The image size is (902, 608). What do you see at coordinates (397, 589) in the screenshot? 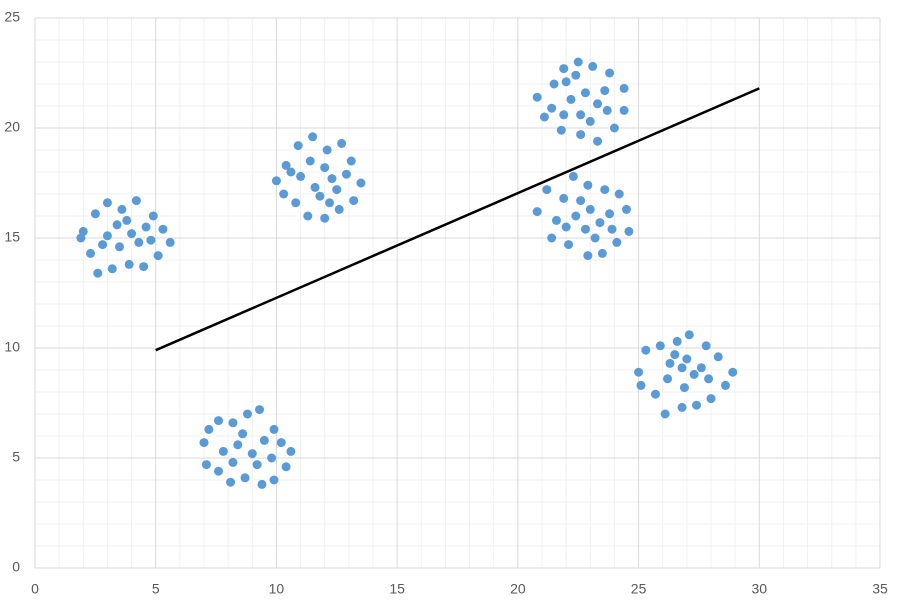
I see `x-tick-label: 15` at bounding box center [397, 589].